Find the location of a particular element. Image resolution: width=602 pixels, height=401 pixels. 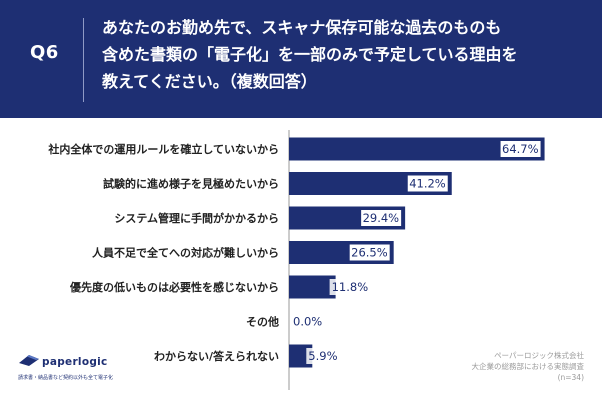

category-label: わからない/答えられない is located at coordinates (216, 356).